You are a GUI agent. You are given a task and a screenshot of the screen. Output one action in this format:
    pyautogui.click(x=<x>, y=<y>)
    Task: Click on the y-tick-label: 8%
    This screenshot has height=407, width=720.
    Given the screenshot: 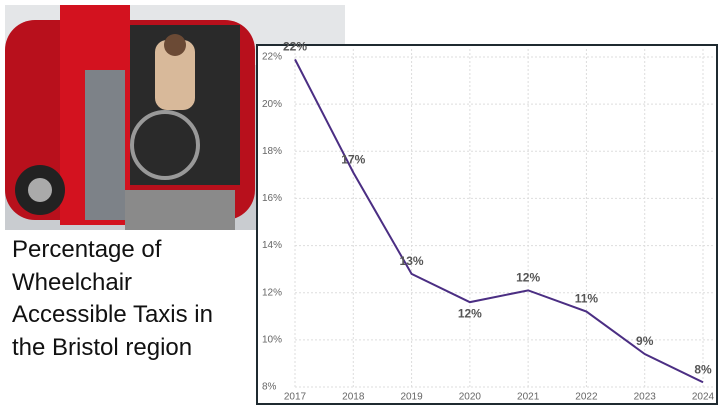 What is the action you would take?
    pyautogui.click(x=269, y=387)
    